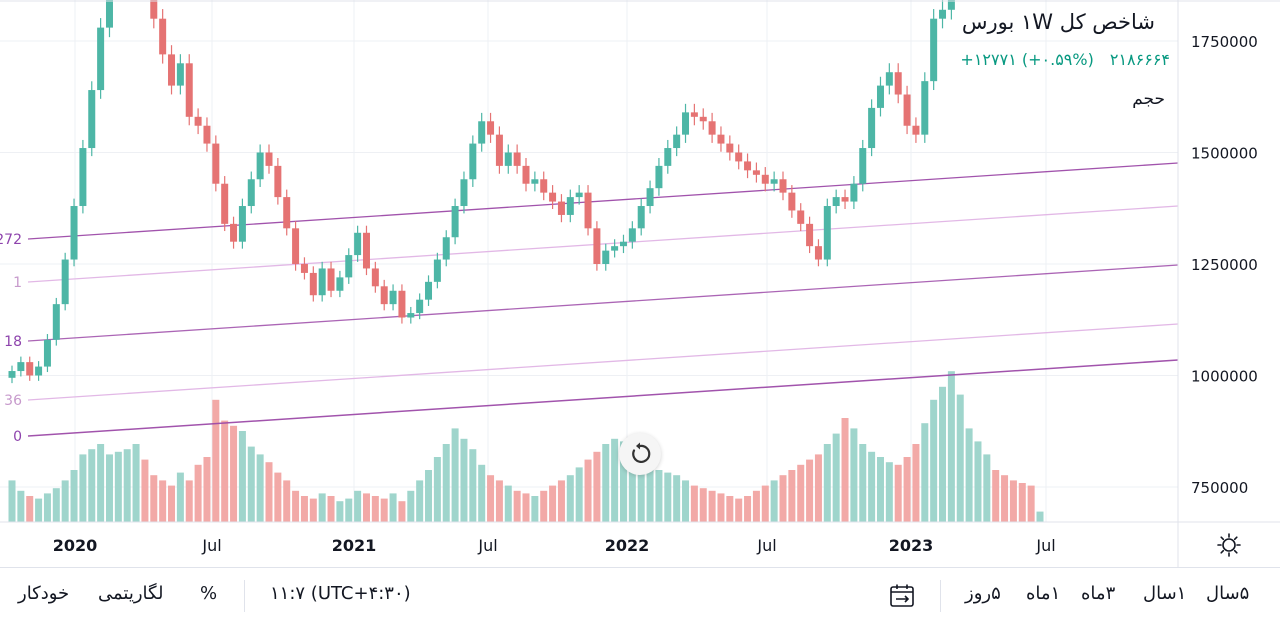 The height and width of the screenshot is (624, 1280). I want to click on fib-level-label: 0, so click(17, 437).